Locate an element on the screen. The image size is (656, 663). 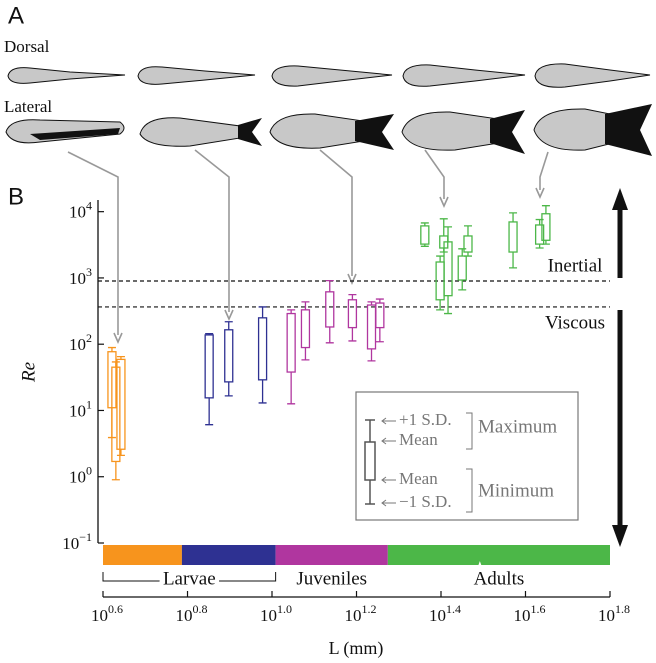
tick-label: 10⁰ is located at coordinates (80, 474).